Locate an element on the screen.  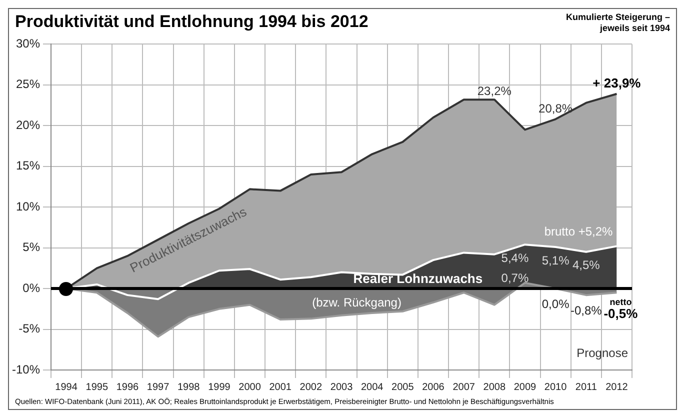
x-tick-label: 2006 is located at coordinates (433, 387).